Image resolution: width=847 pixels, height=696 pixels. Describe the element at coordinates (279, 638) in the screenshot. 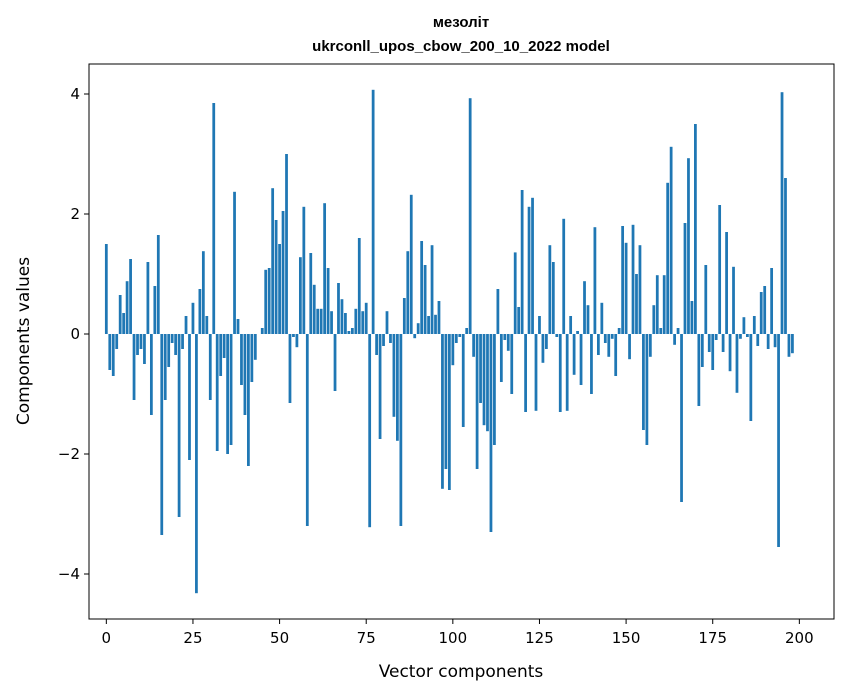

I see `x-tick-label-50: 50` at that location.